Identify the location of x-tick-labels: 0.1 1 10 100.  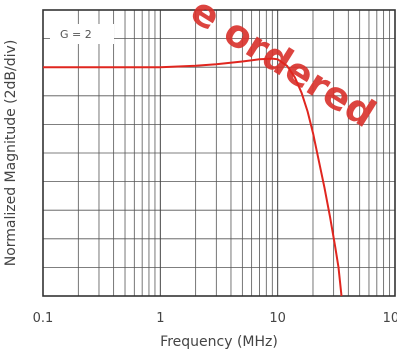
(215, 318).